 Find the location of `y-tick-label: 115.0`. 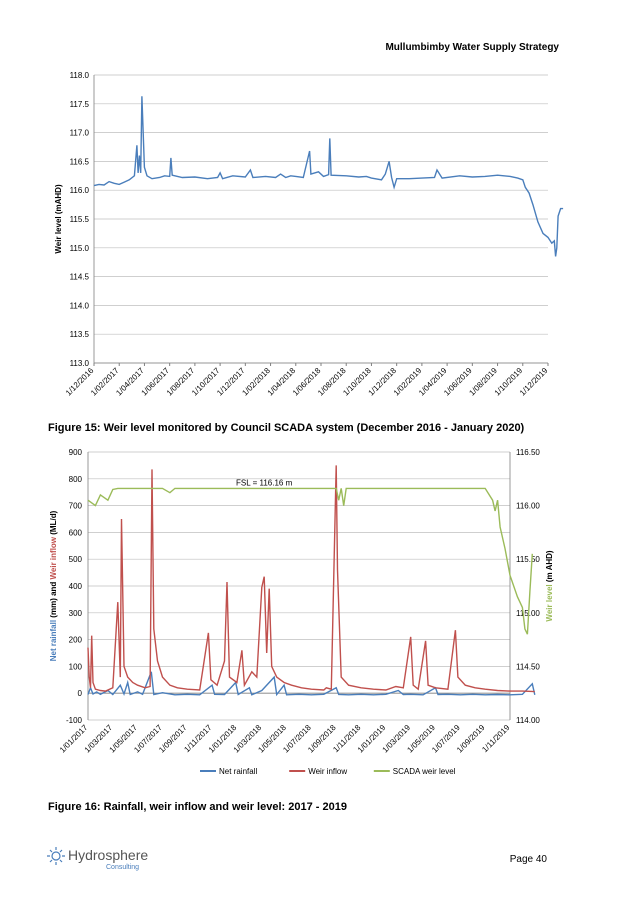

y-tick-label: 115.0 is located at coordinates (80, 248).